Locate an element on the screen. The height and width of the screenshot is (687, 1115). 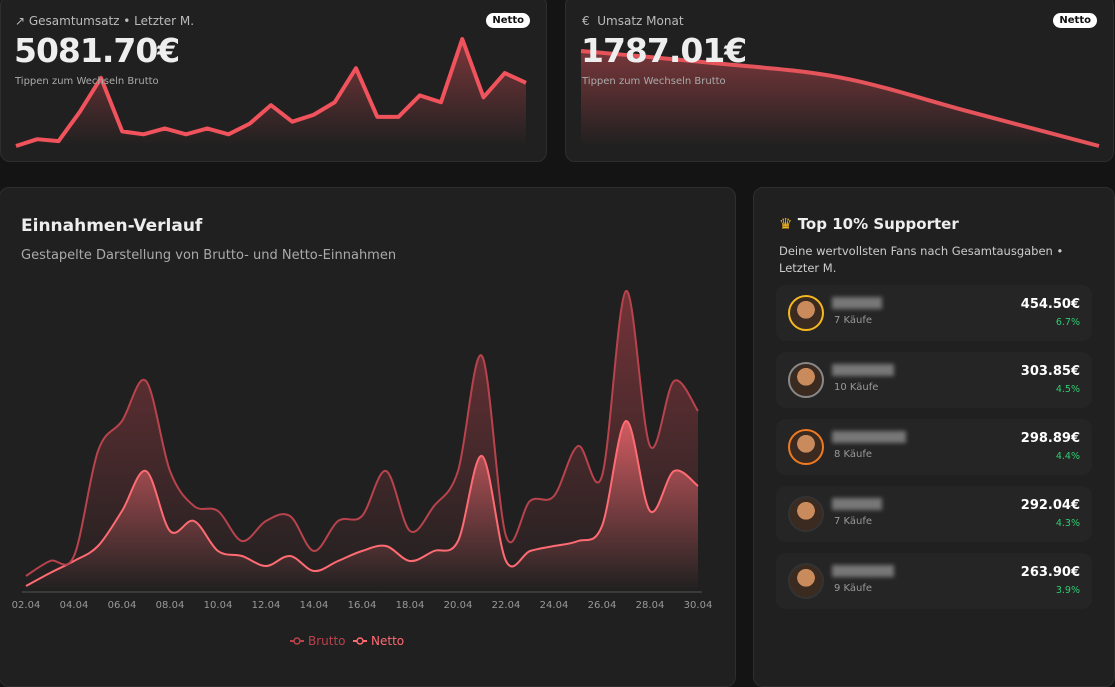
x-tick-label: 10.04 is located at coordinates (218, 605).